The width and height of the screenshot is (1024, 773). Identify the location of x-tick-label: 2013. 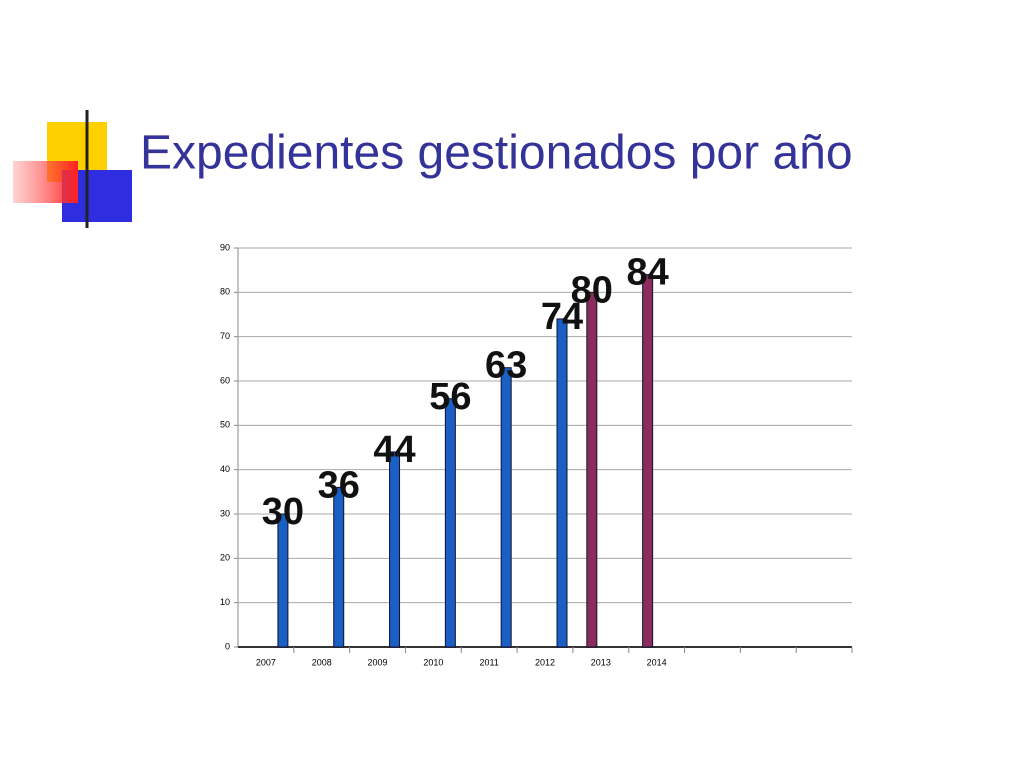
(601, 662).